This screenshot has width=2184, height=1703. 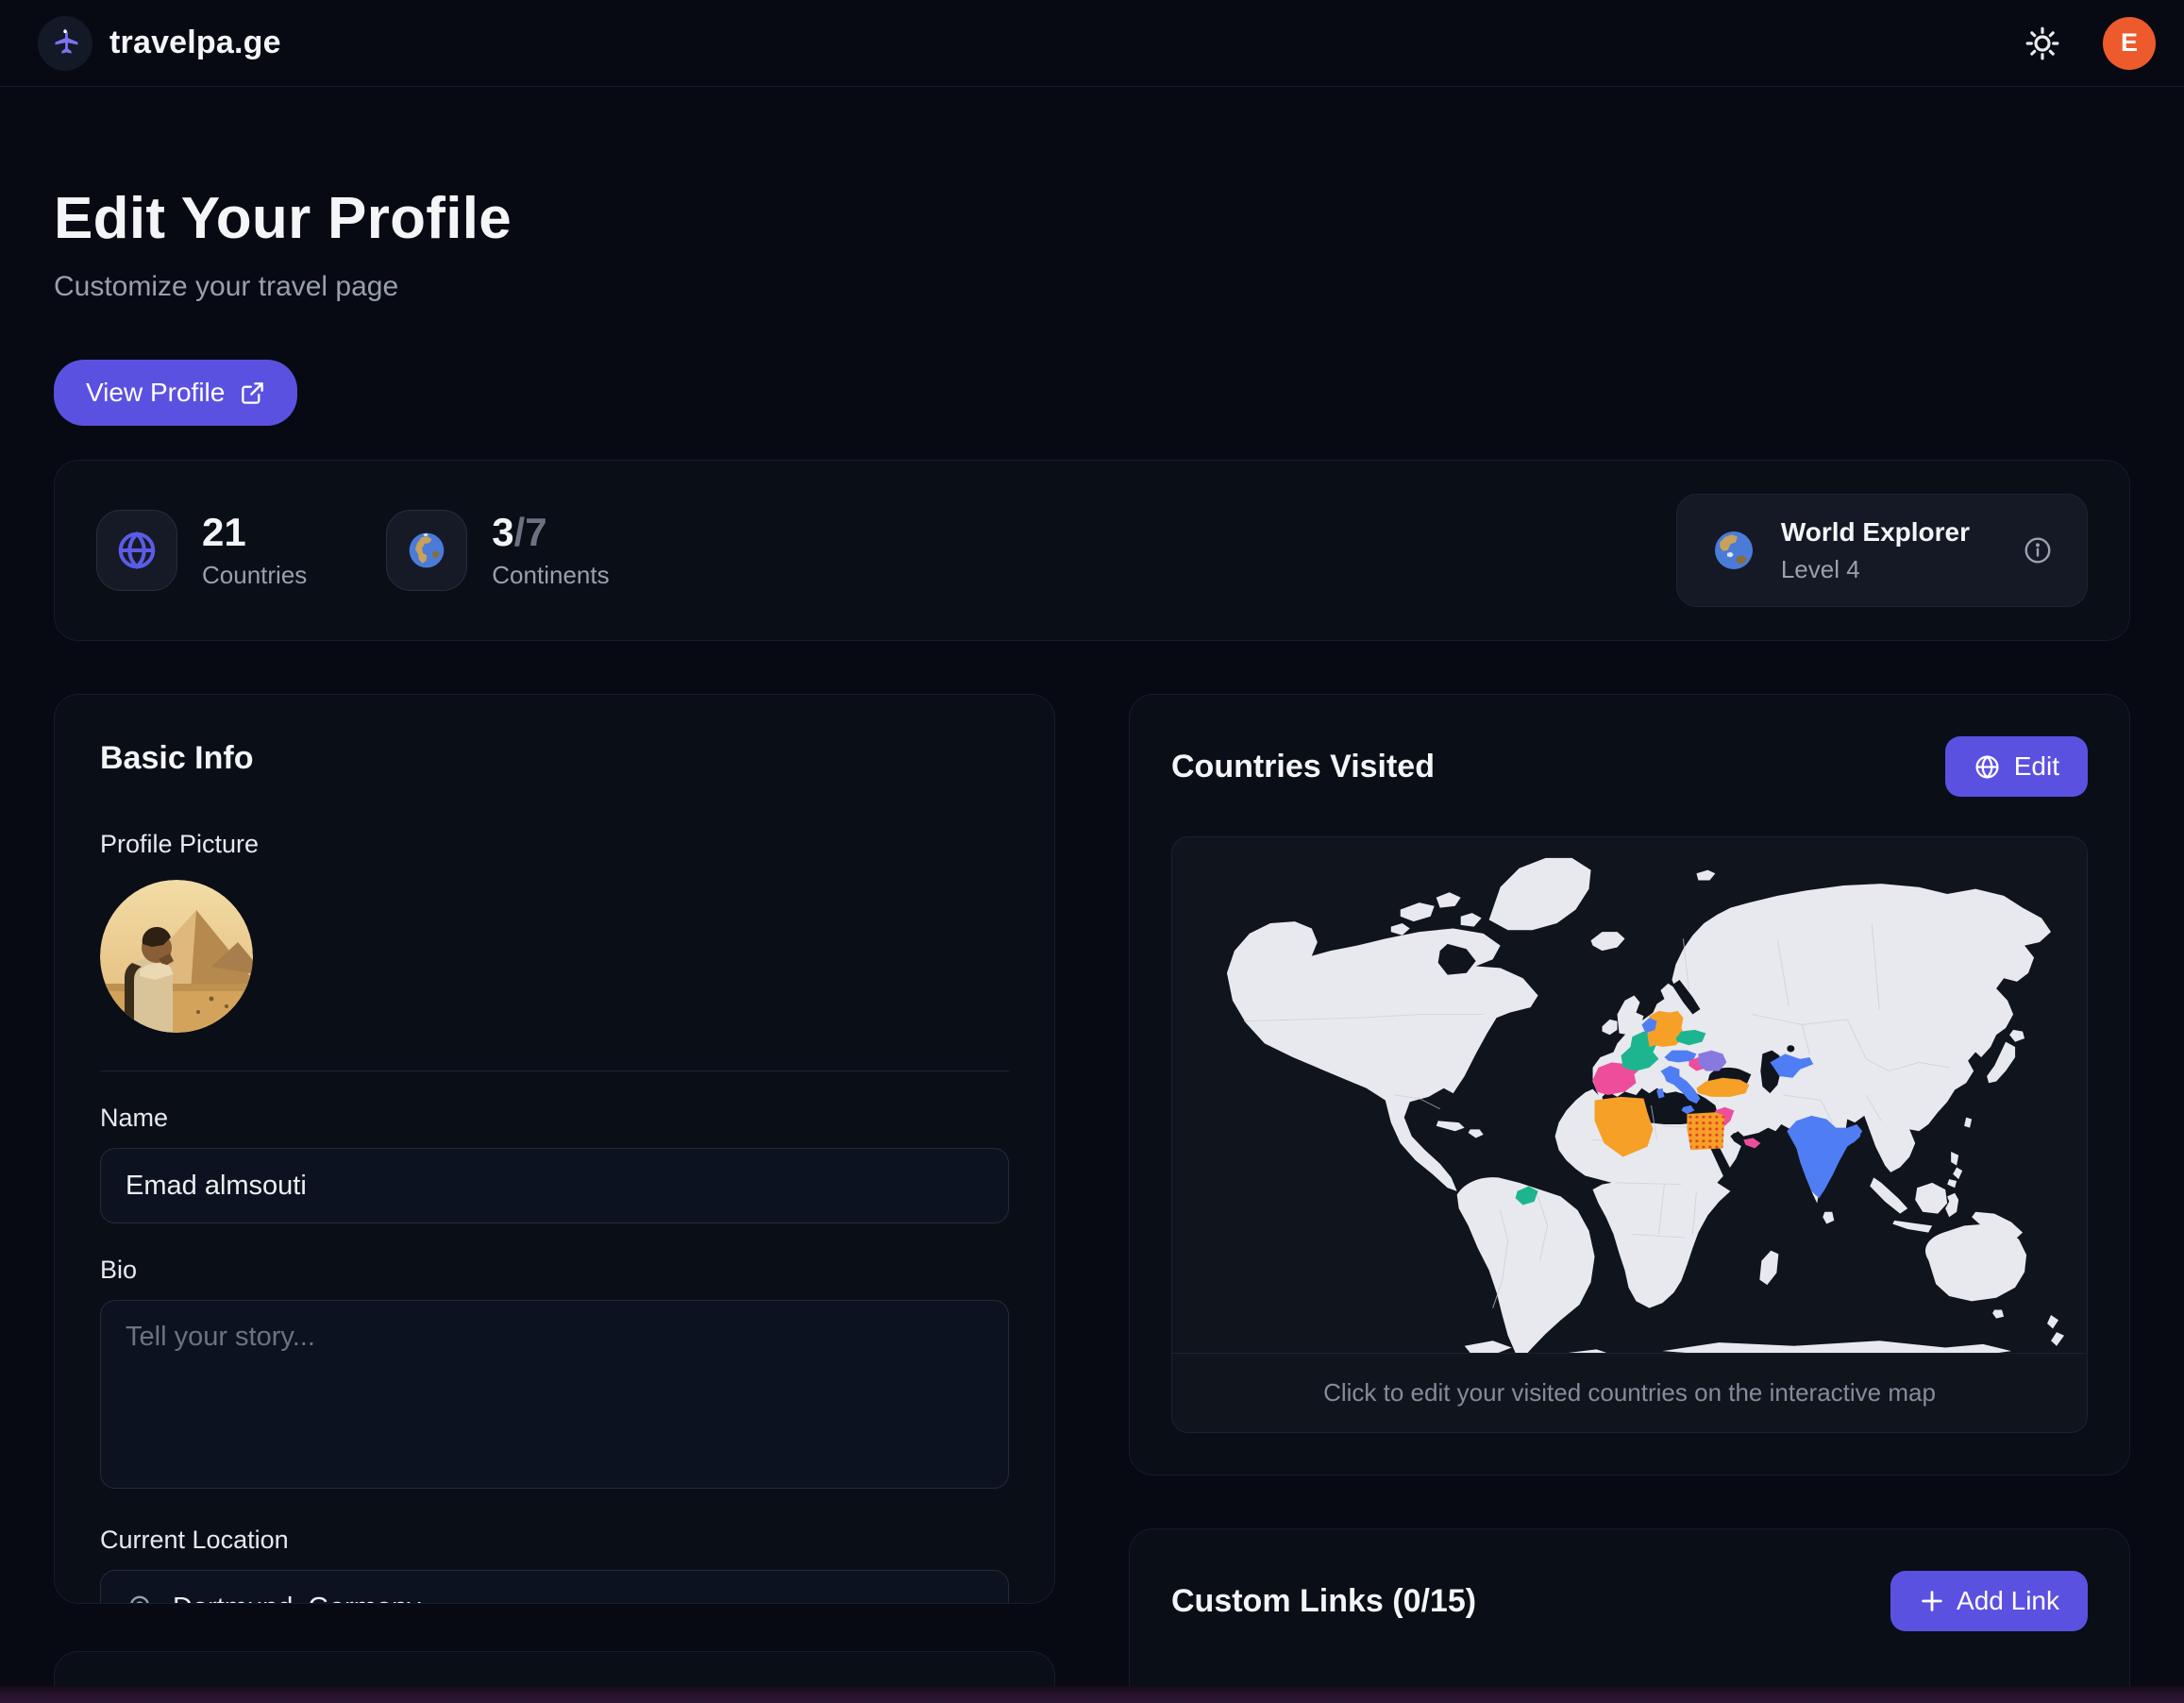 I want to click on basic-info-title: Basic Info, so click(x=177, y=758).